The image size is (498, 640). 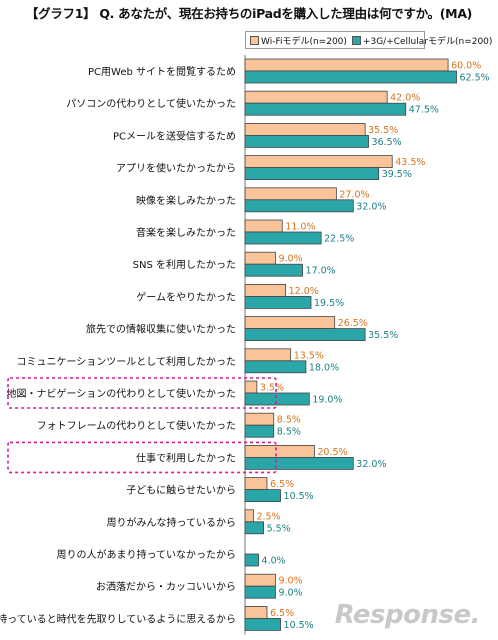 What do you see at coordinates (383, 130) in the screenshot?
I see `value-label-wifi: 35.5%` at bounding box center [383, 130].